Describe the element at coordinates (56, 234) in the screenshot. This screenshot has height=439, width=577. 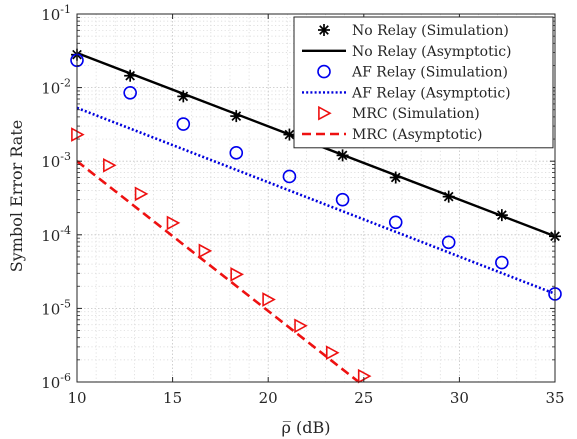
I see `y-tick-label: 10⁻⁴` at that location.